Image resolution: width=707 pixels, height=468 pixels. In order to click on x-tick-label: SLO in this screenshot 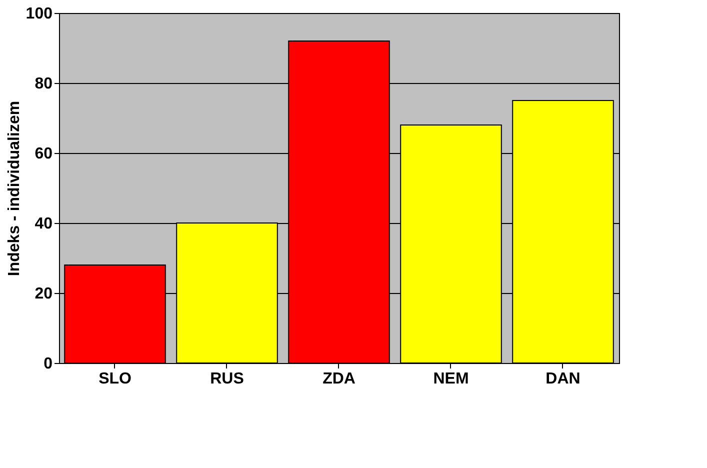, I will do `click(115, 379)`.